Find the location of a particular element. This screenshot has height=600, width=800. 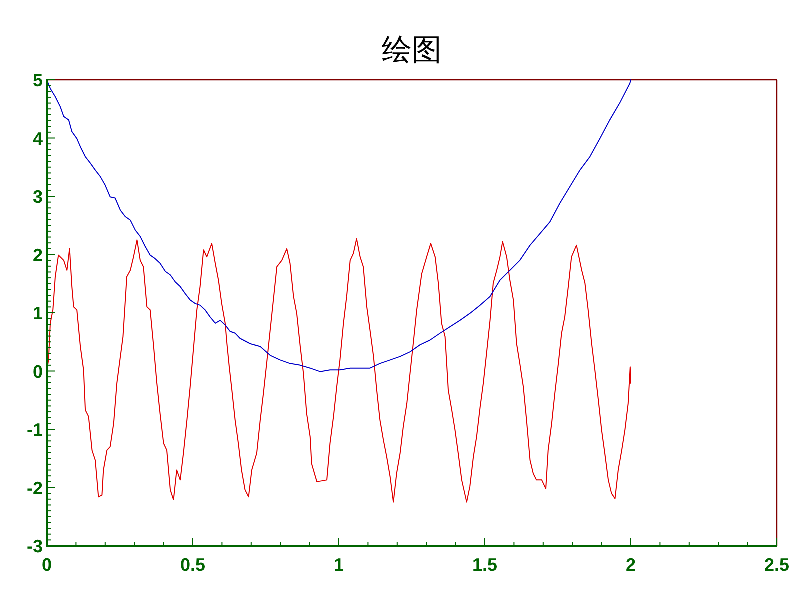

y-tick-label: 3 is located at coordinates (37, 197).